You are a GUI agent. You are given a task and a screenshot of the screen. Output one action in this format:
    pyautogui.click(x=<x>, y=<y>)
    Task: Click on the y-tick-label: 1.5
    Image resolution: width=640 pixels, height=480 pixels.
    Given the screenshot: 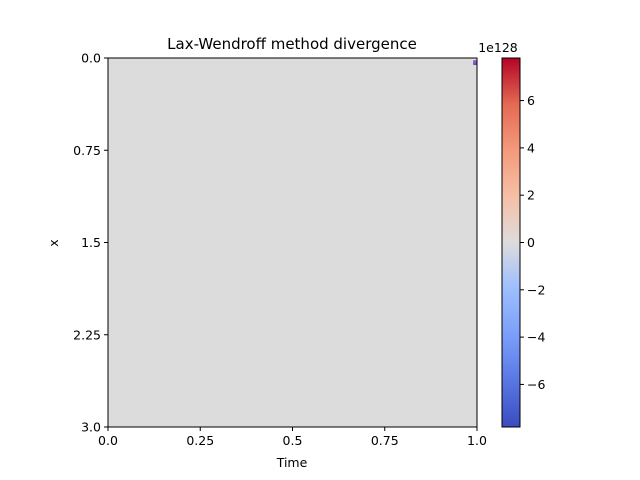 What is the action you would take?
    pyautogui.click(x=91, y=242)
    